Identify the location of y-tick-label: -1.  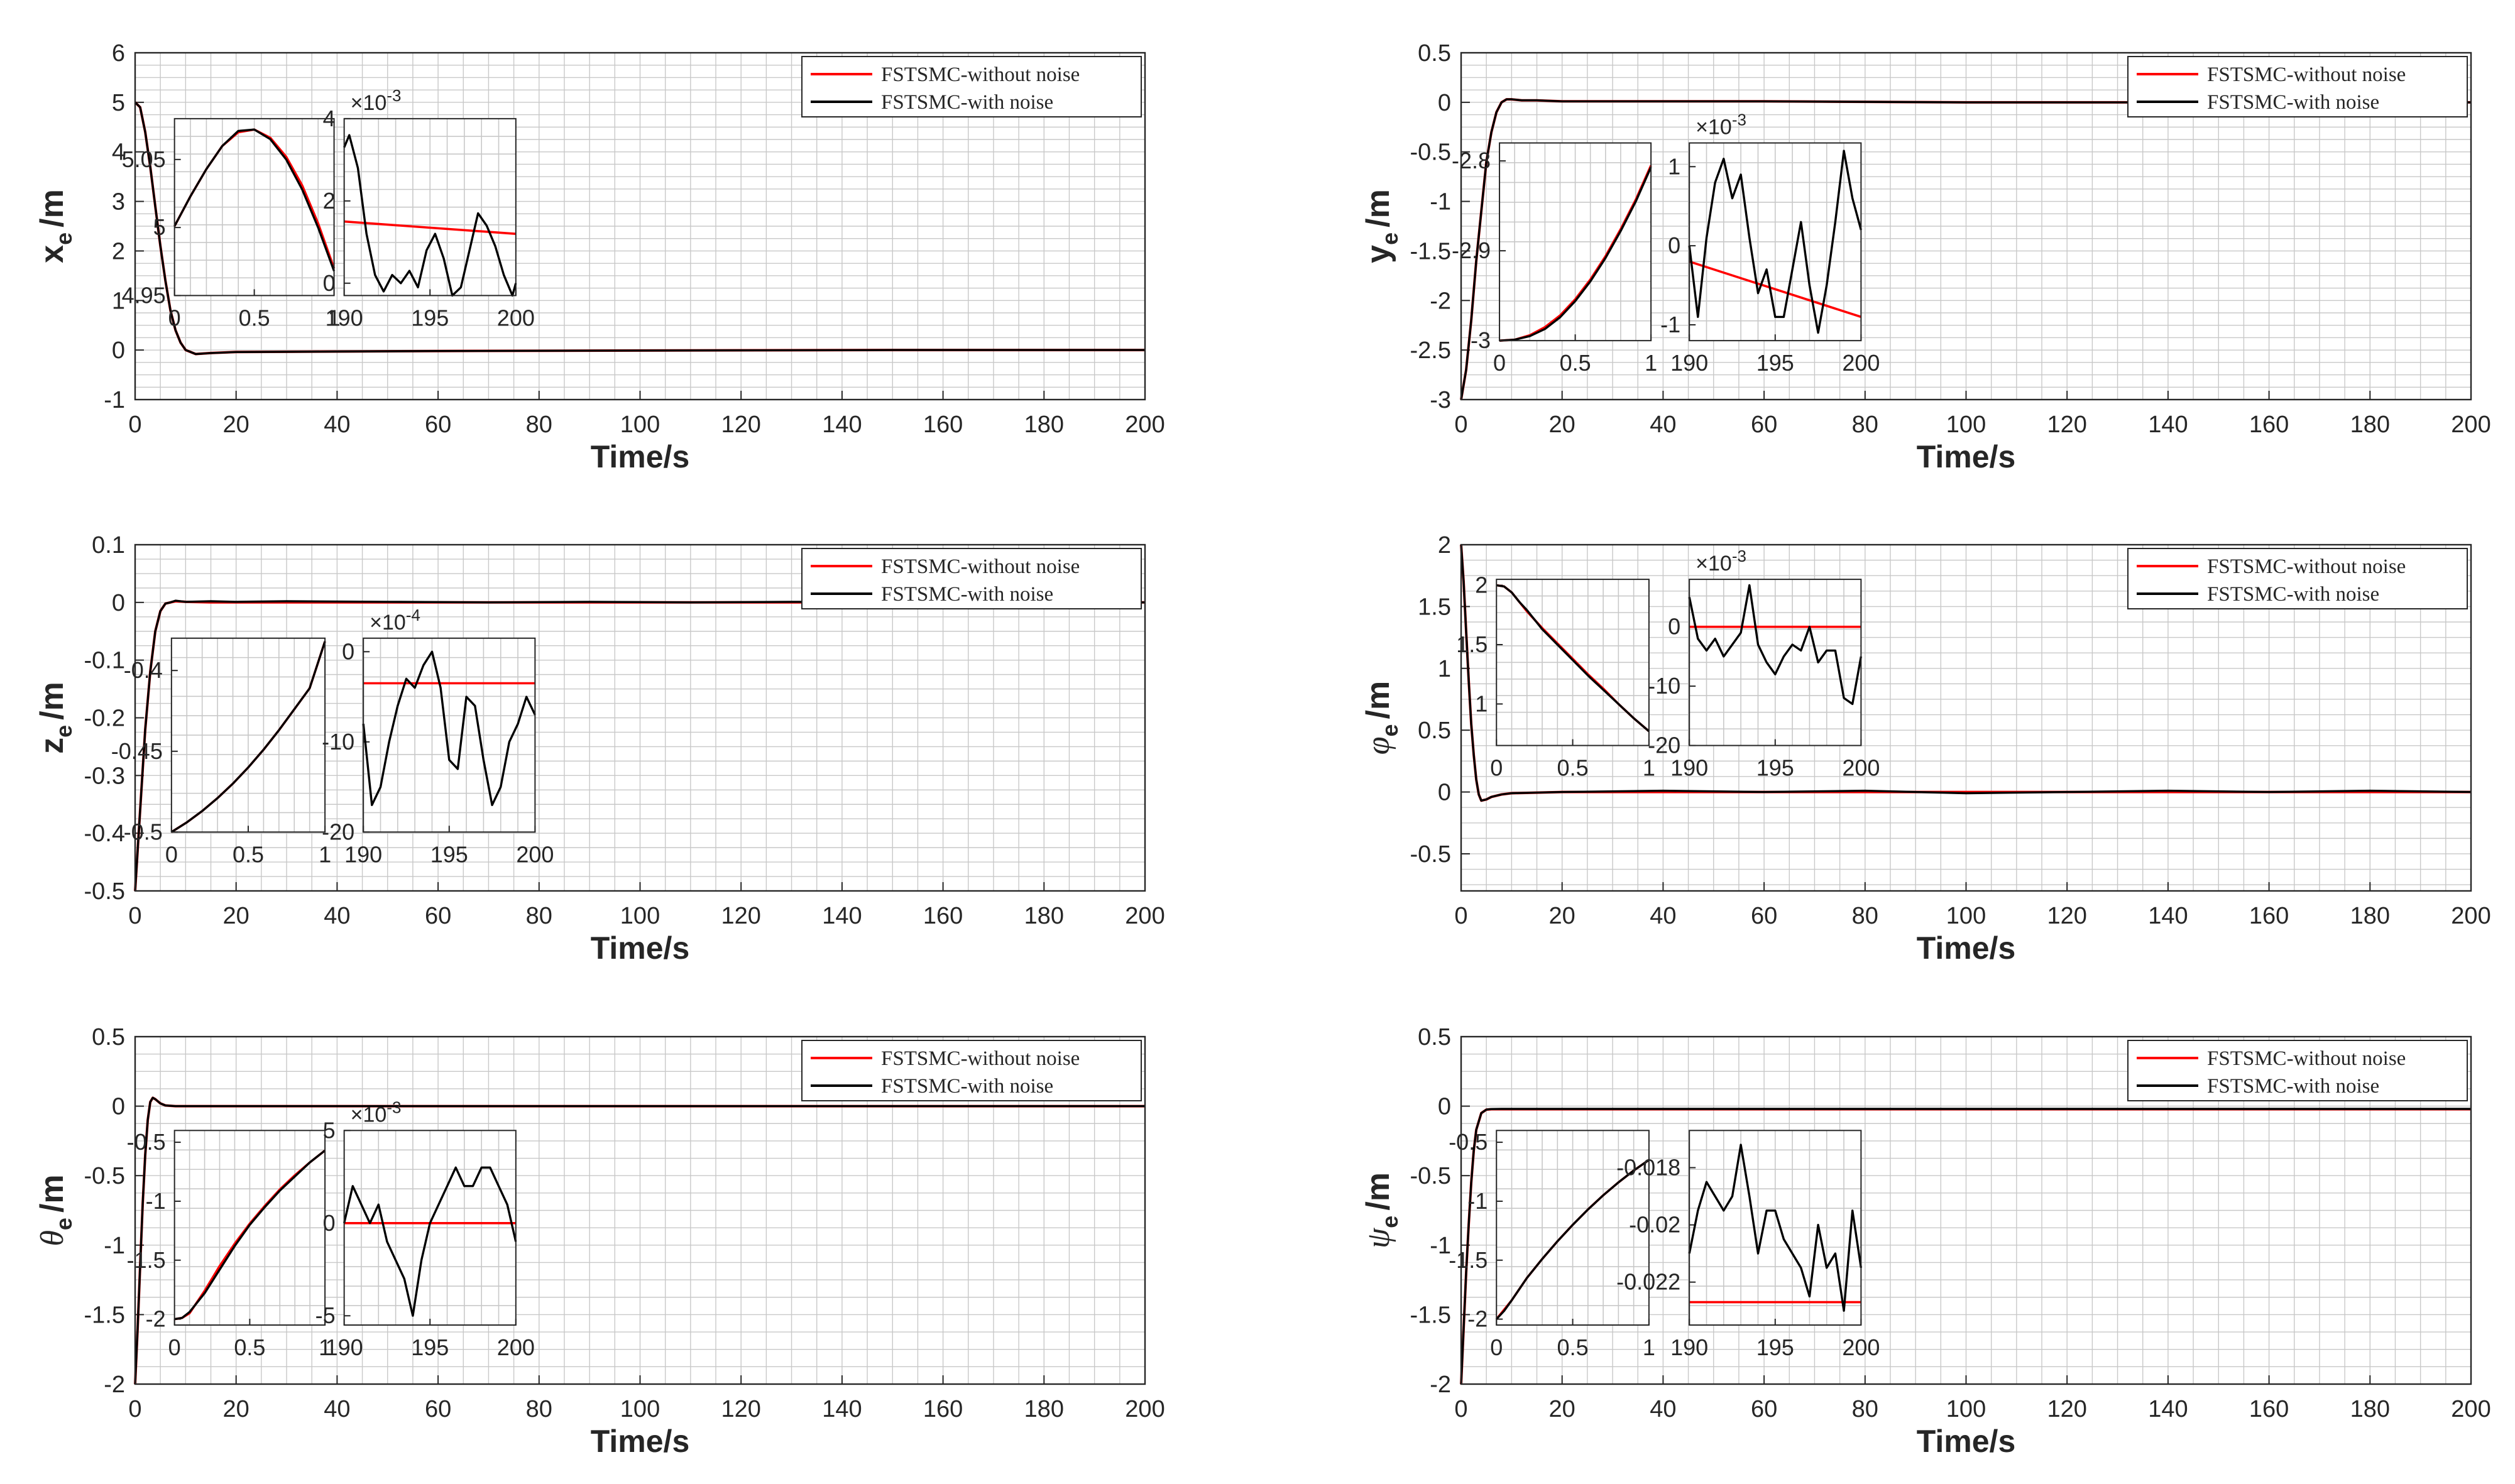
(114, 400).